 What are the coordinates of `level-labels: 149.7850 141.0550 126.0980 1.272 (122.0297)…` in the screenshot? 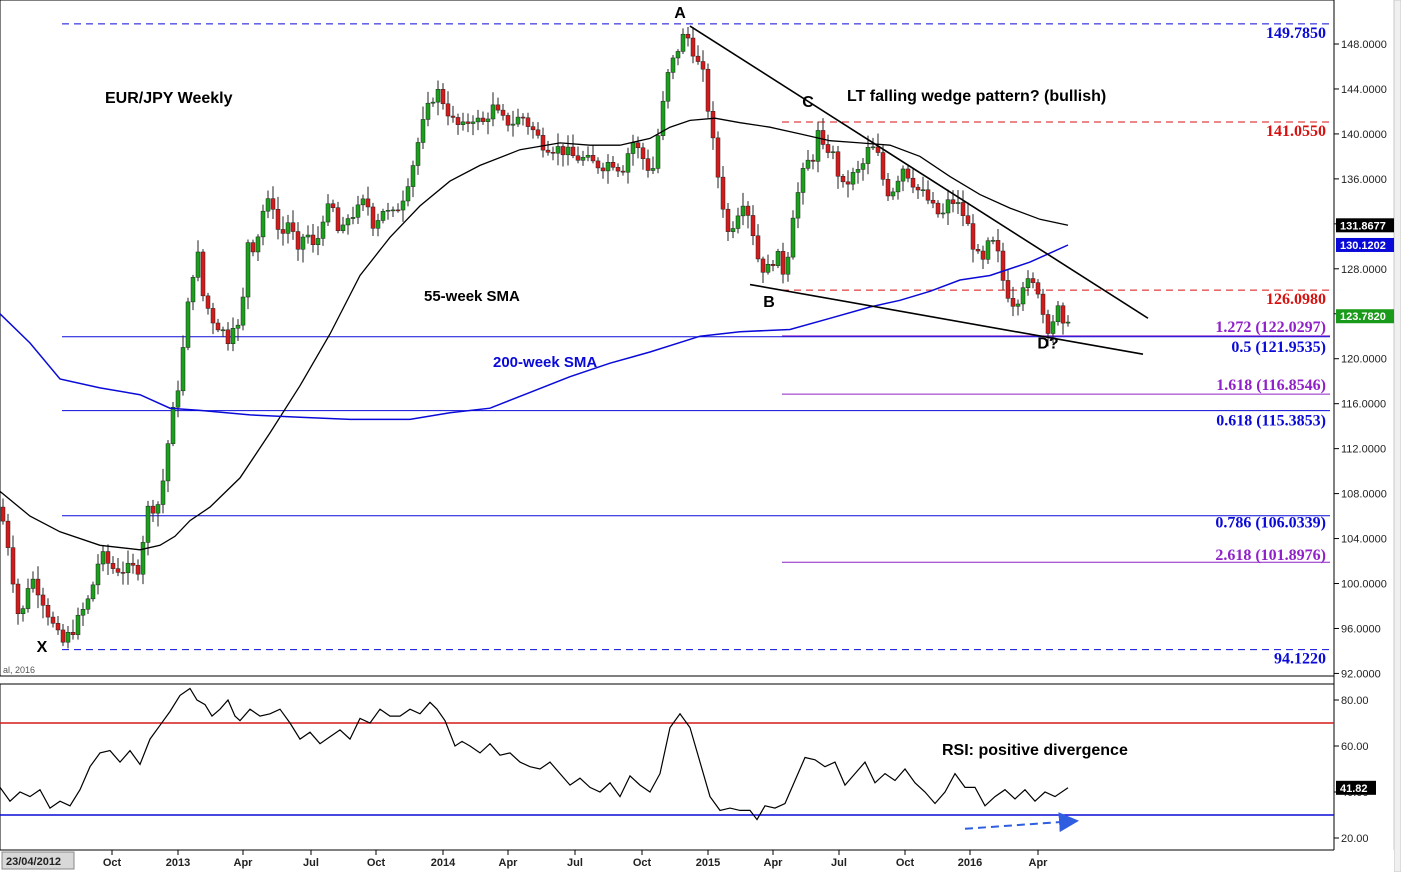 It's located at (1270, 346).